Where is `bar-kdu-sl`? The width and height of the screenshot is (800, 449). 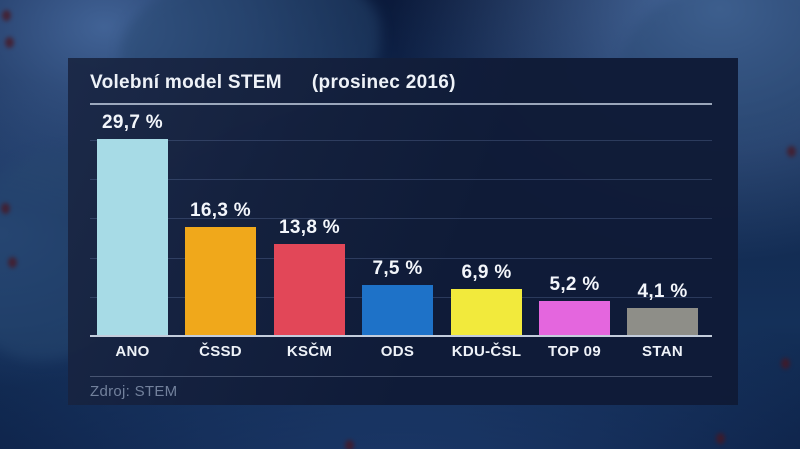
bar-kdu-sl is located at coordinates (486, 312).